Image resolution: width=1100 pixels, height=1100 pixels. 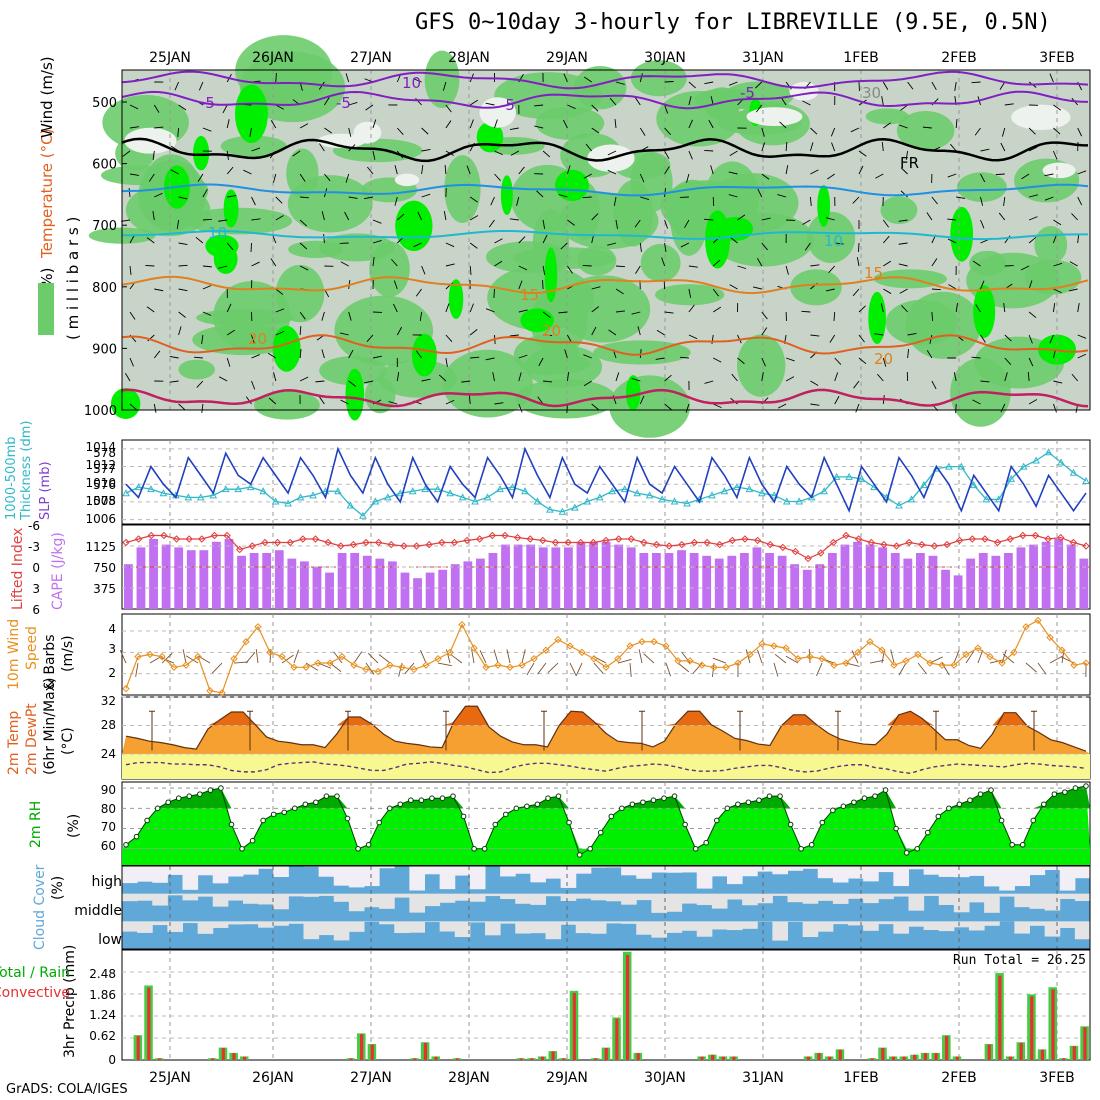 I want to click on wind10m-panel, so click(x=606, y=654).